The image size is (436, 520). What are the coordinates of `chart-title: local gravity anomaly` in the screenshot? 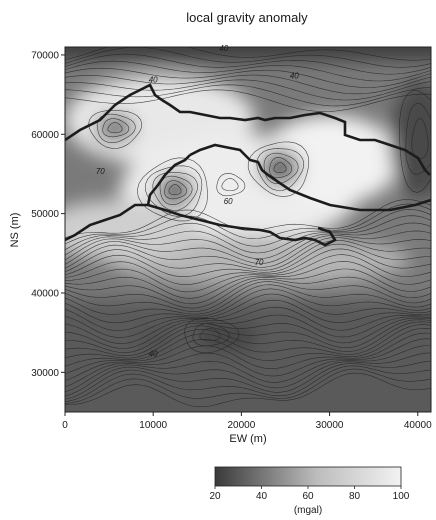 It's located at (247, 17).